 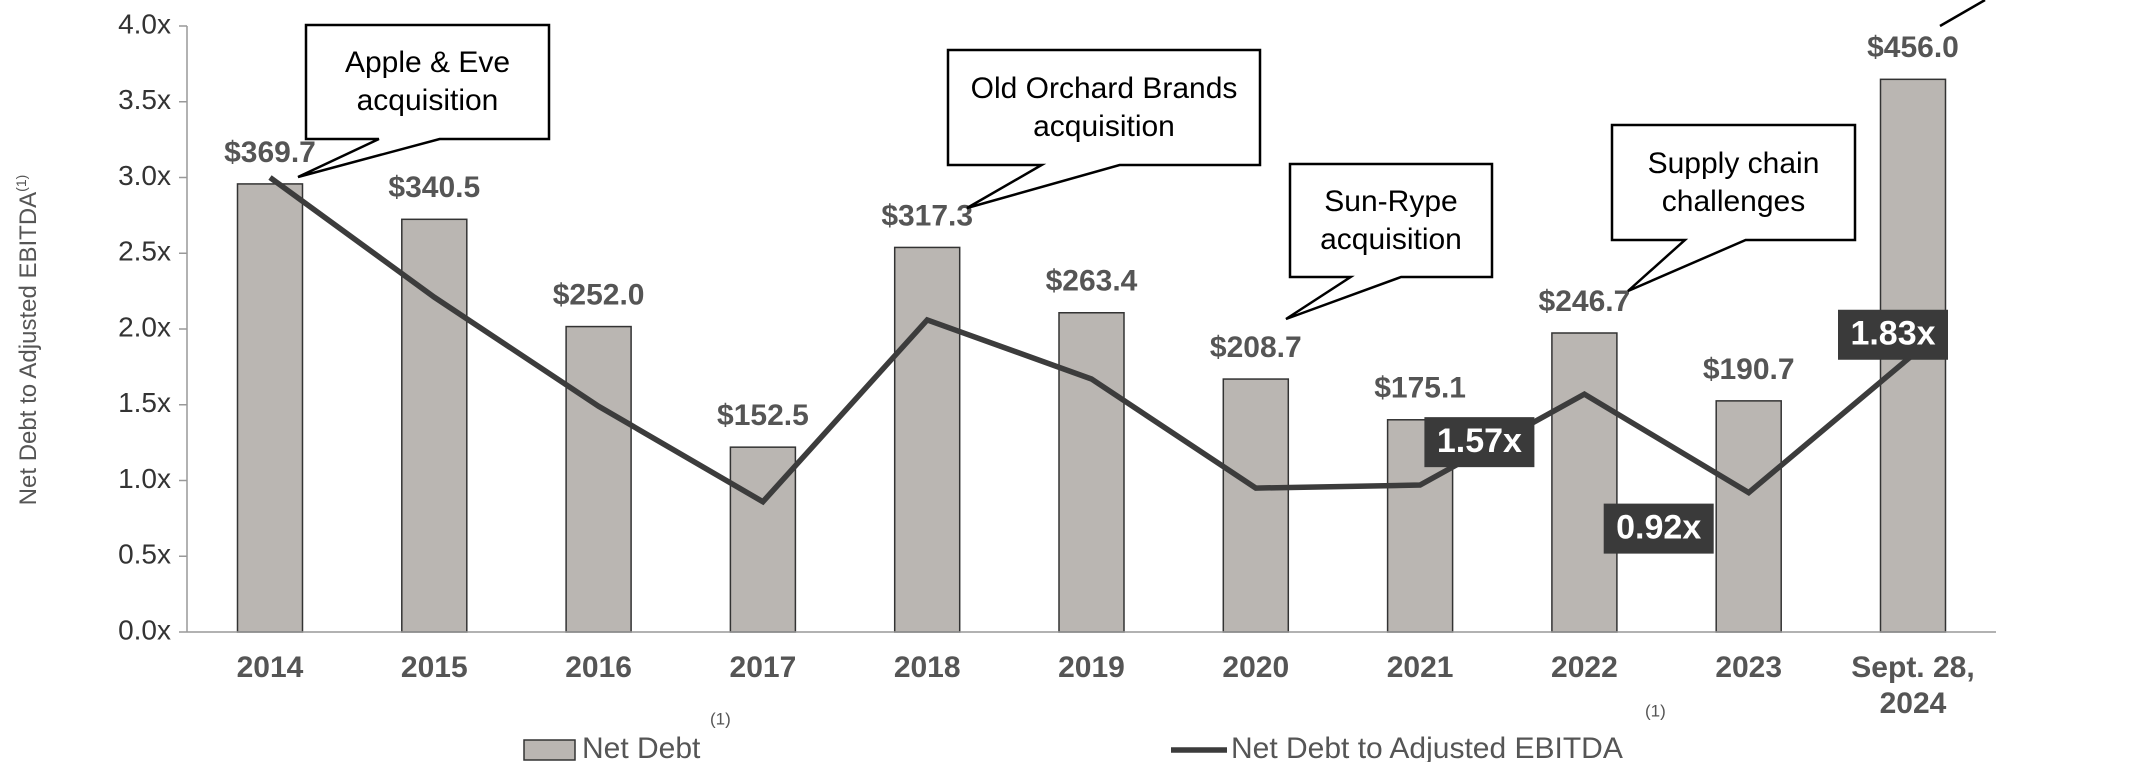 What do you see at coordinates (1427, 747) in the screenshot?
I see `legend-label: Net Debt to Adjusted EBITDA` at bounding box center [1427, 747].